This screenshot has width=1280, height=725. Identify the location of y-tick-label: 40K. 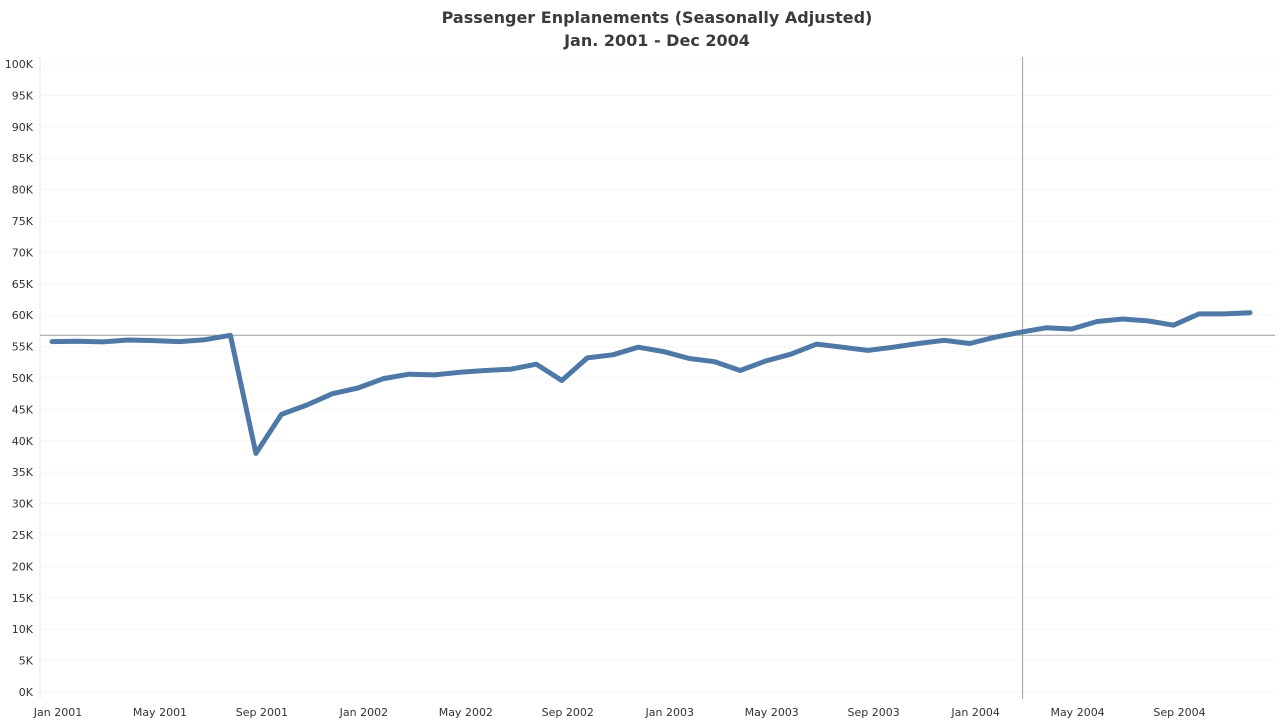
(23, 441).